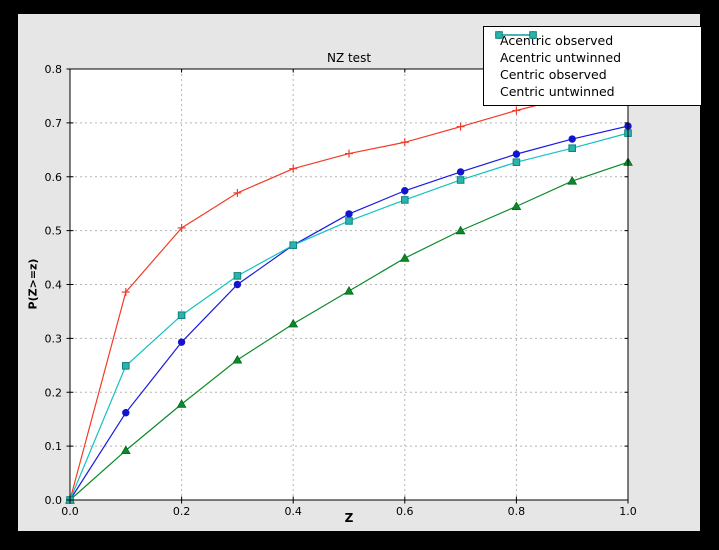 The image size is (719, 550). Describe the element at coordinates (293, 511) in the screenshot. I see `x-tick-label: 0.4` at that location.